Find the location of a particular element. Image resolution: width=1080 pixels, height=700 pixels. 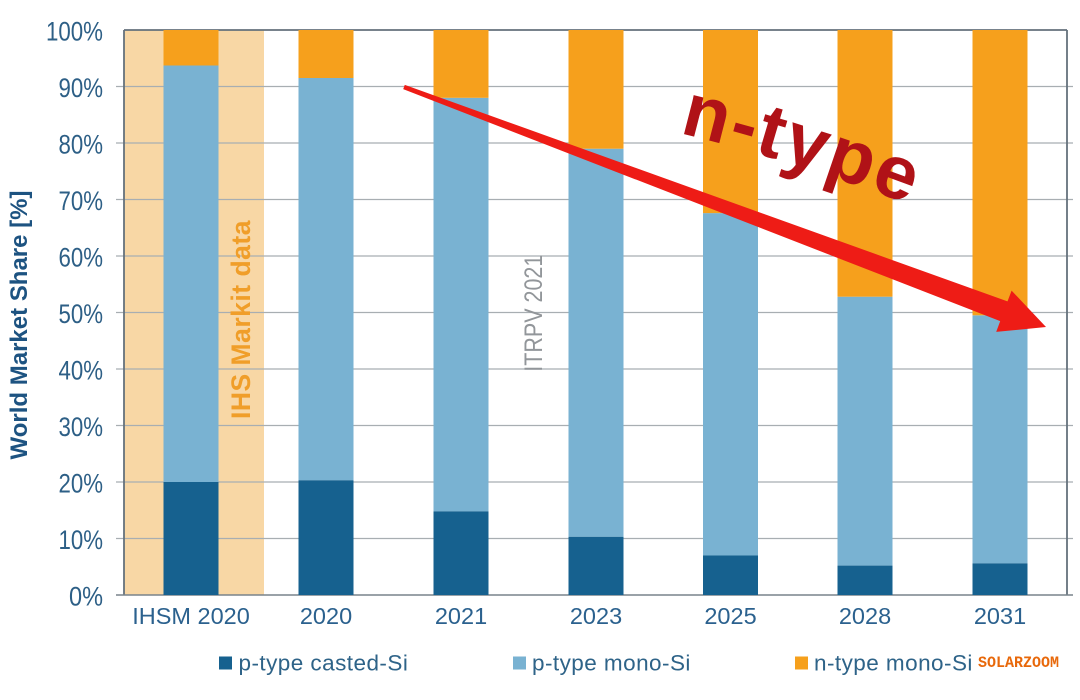

svg-text: 90% is located at coordinates (81, 88).